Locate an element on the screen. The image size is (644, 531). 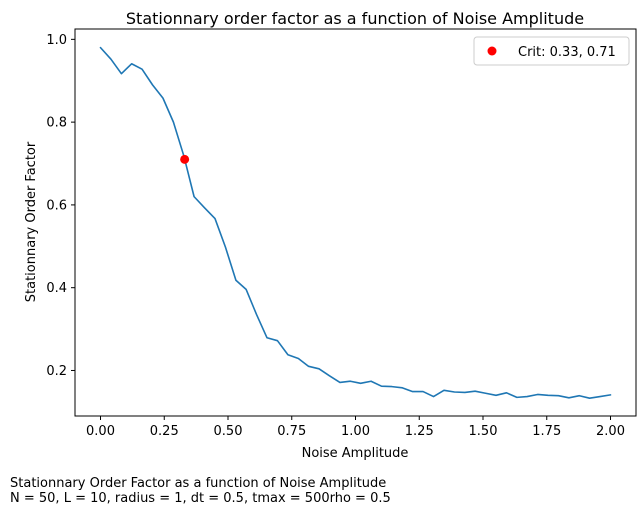
y-tick-label: 0.6 is located at coordinates (56, 205).